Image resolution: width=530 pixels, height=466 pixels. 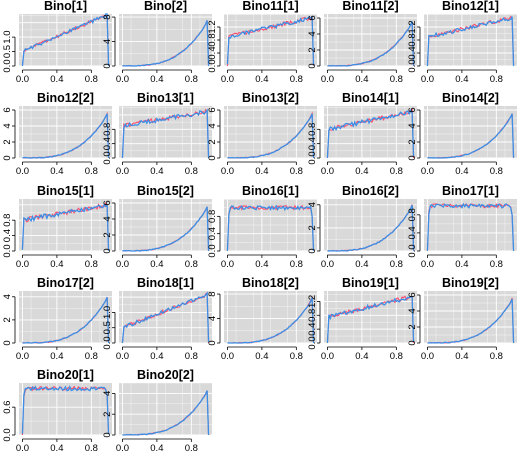 I want to click on panel-bino15-1: 0.0 0.4 0.8 0.0 0.4 0.8 Bino15[1], so click(x=57, y=227).